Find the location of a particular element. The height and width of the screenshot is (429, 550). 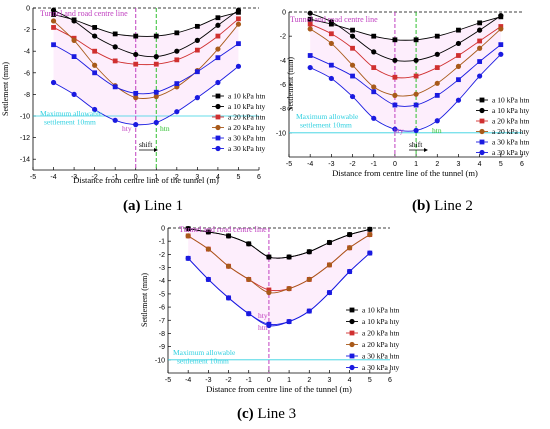

x-tick-label: -1 is located at coordinates (115, 177).